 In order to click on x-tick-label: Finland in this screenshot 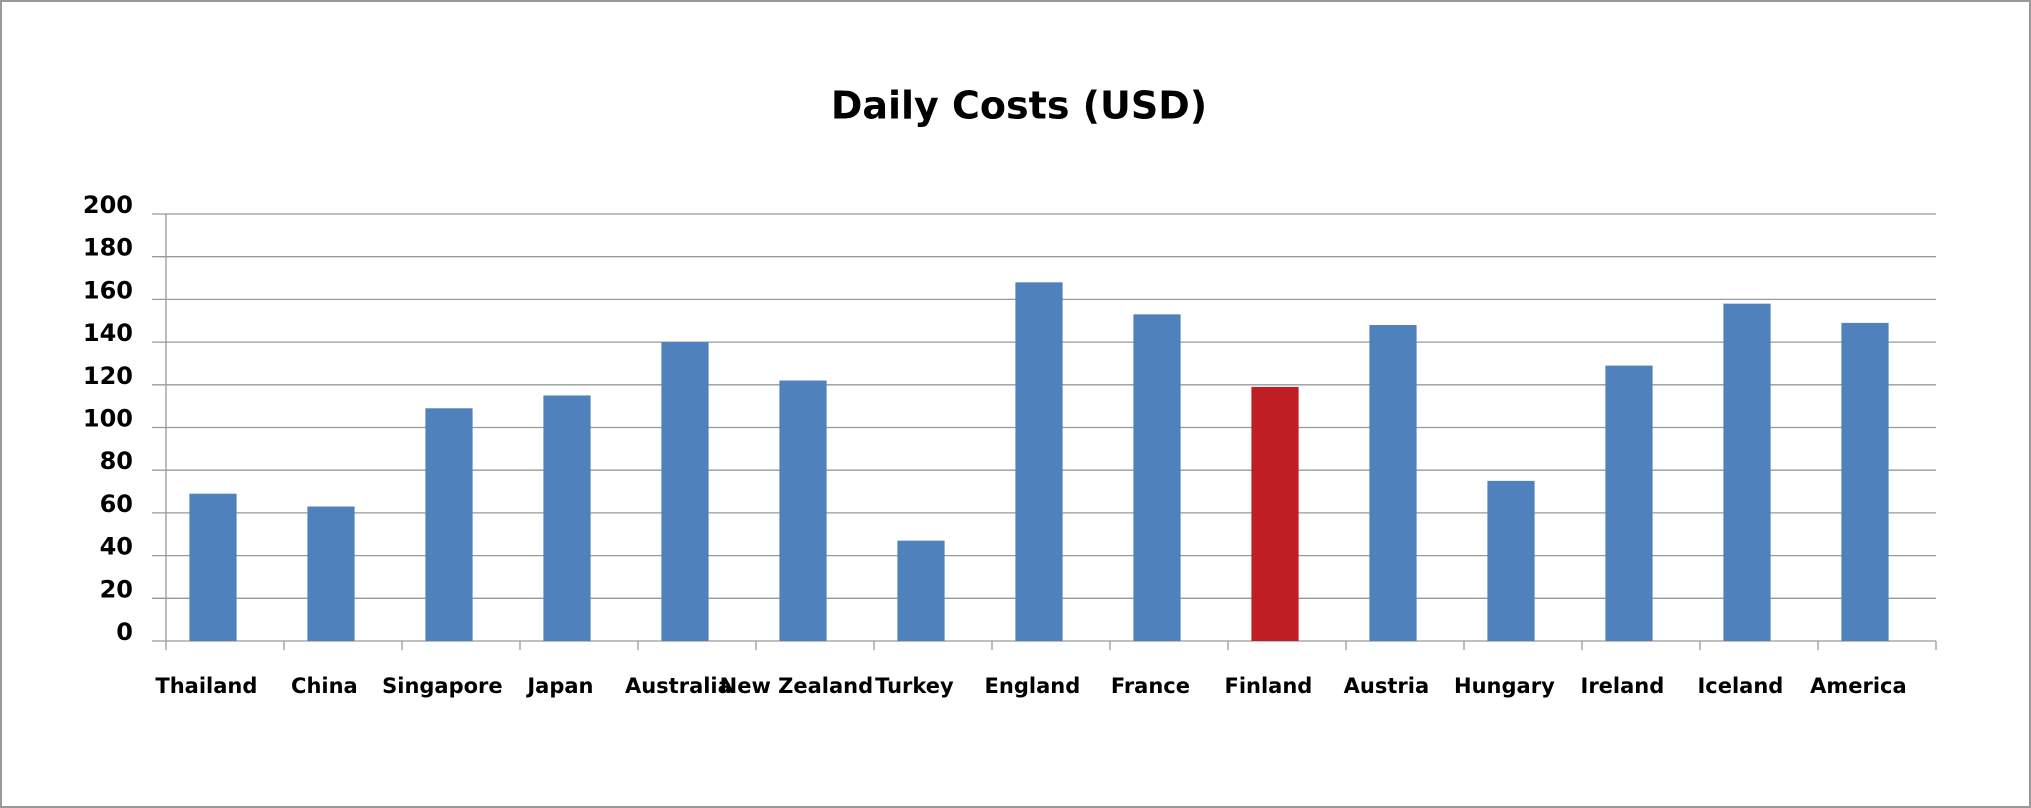, I will do `click(1268, 686)`.